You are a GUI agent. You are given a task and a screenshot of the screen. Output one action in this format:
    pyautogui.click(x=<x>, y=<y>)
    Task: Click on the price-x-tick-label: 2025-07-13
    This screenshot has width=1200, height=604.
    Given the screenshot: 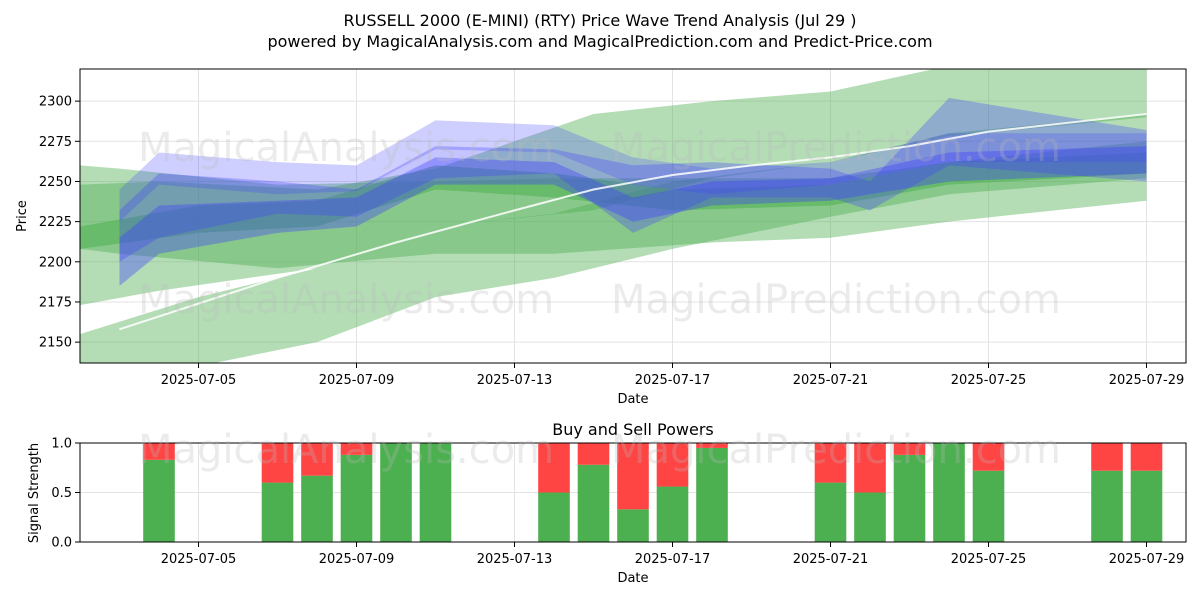 What is the action you would take?
    pyautogui.click(x=515, y=380)
    